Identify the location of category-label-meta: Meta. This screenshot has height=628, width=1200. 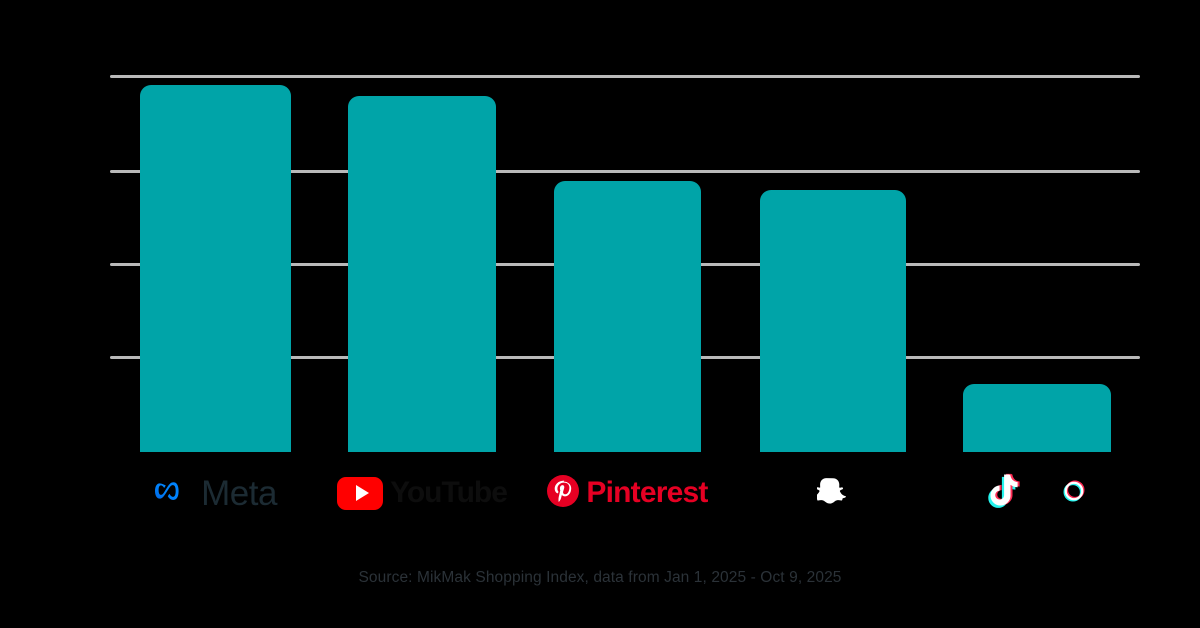
(215, 493).